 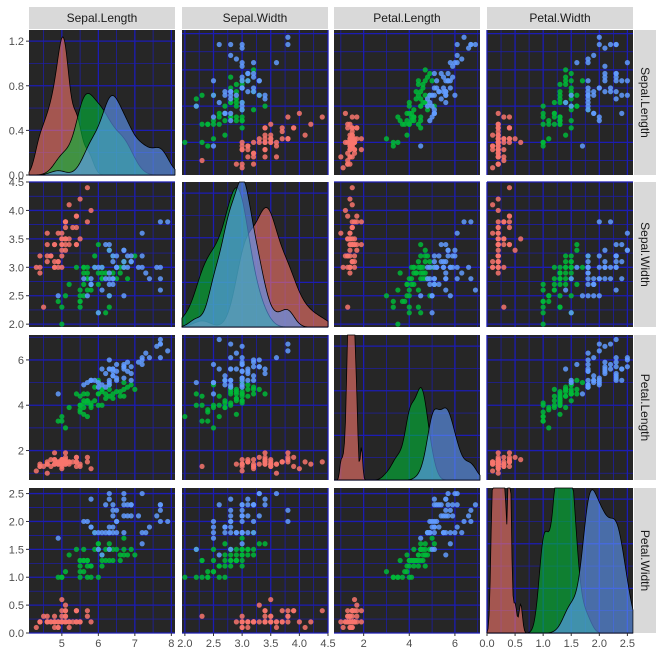 What do you see at coordinates (571, 644) in the screenshot?
I see `x-tick-label: 1.5` at bounding box center [571, 644].